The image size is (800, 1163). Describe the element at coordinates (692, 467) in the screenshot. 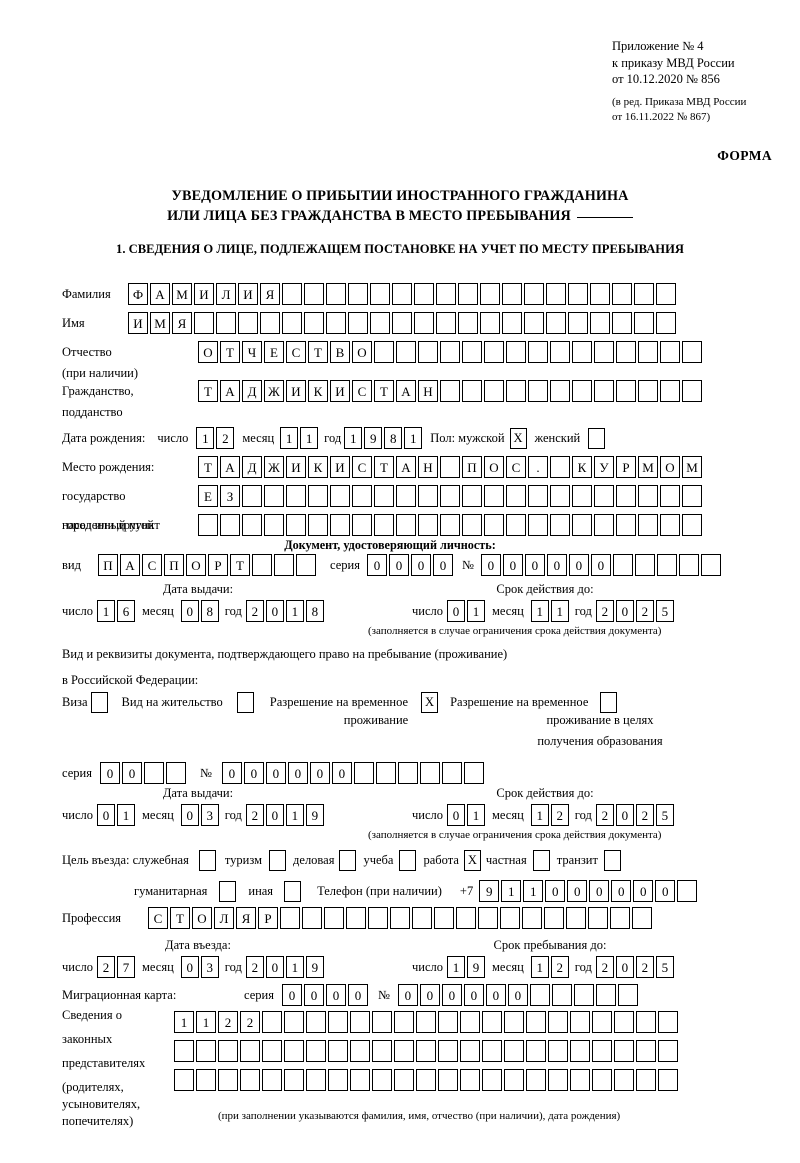

I see `char-cell: М` at that location.